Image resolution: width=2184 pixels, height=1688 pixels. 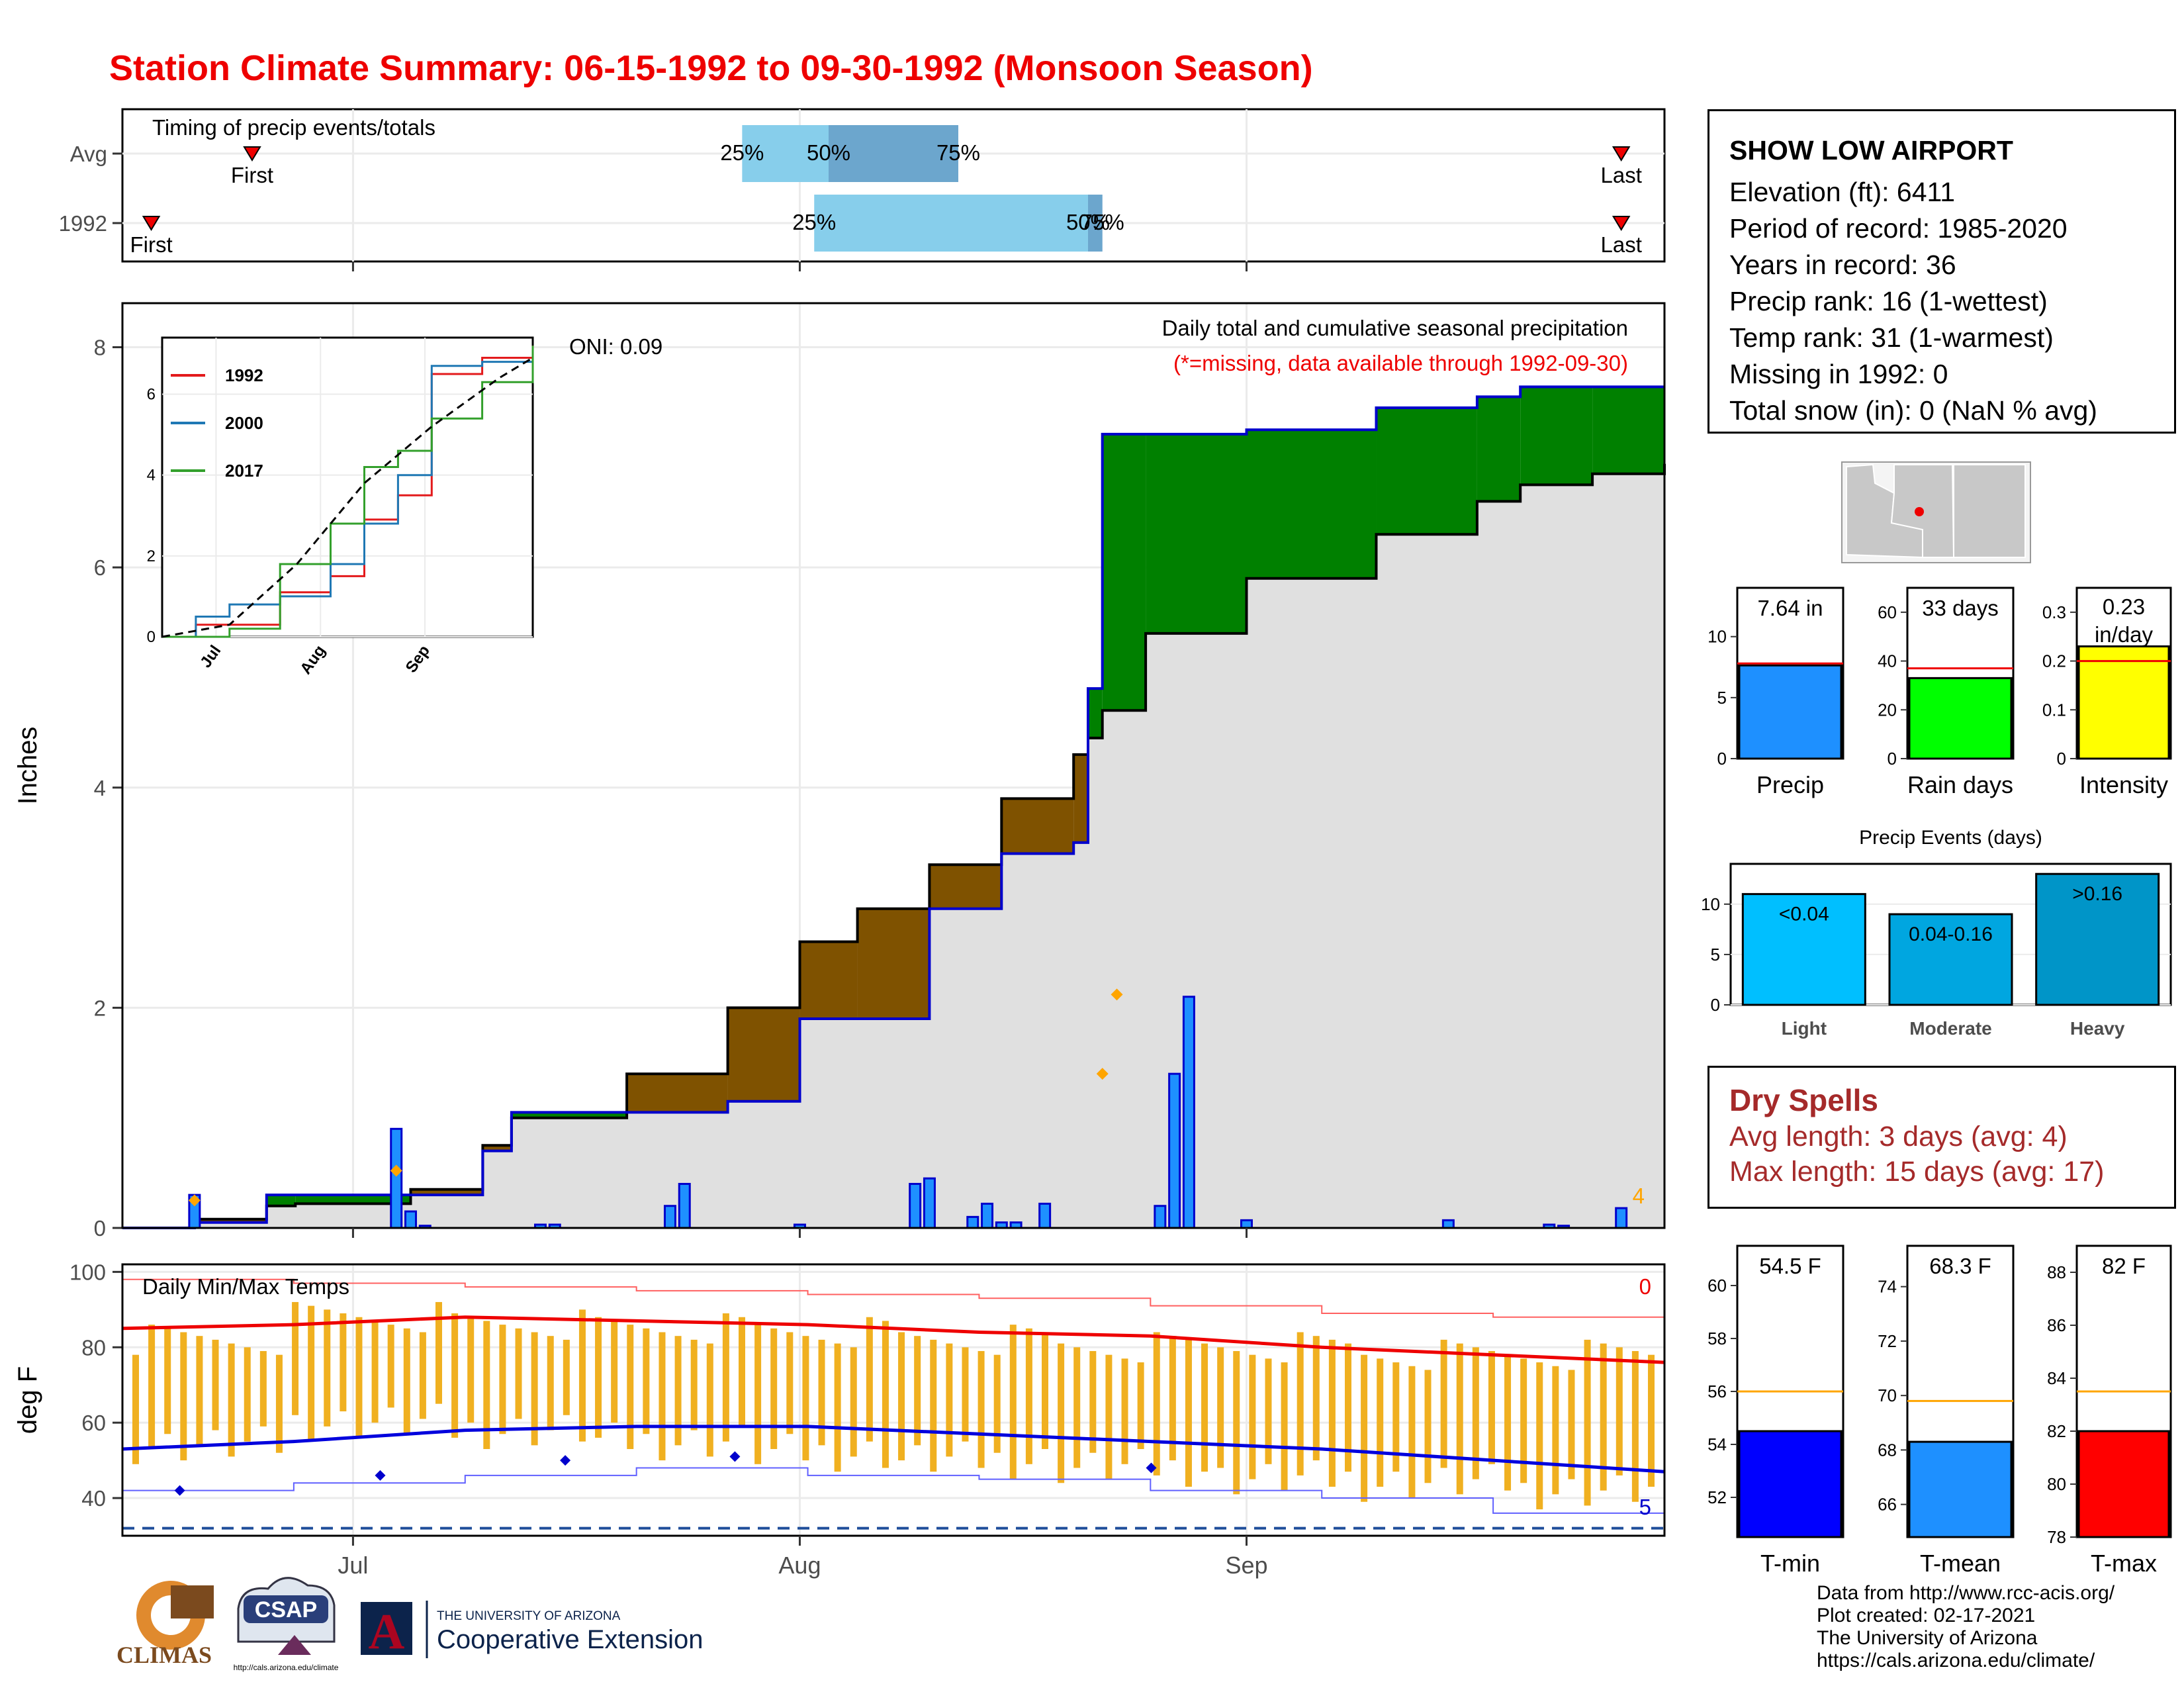 I want to click on events-y-tick-label: 0, so click(x=1715, y=1005).